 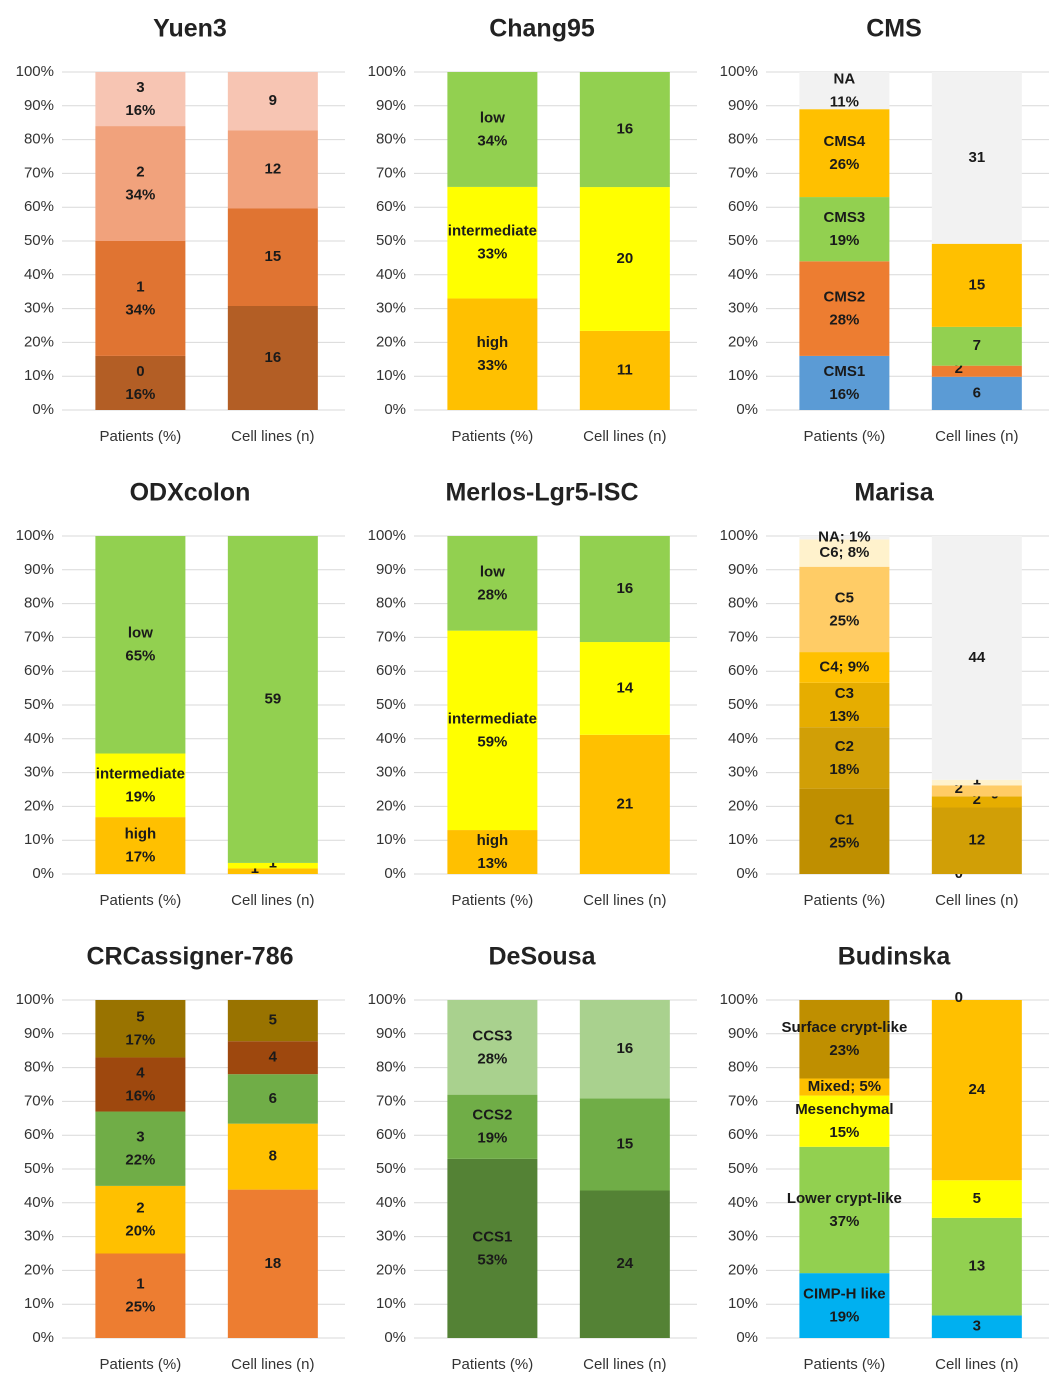 I want to click on chart-title: Merlos-Lgr5-ISC, so click(x=541, y=493).